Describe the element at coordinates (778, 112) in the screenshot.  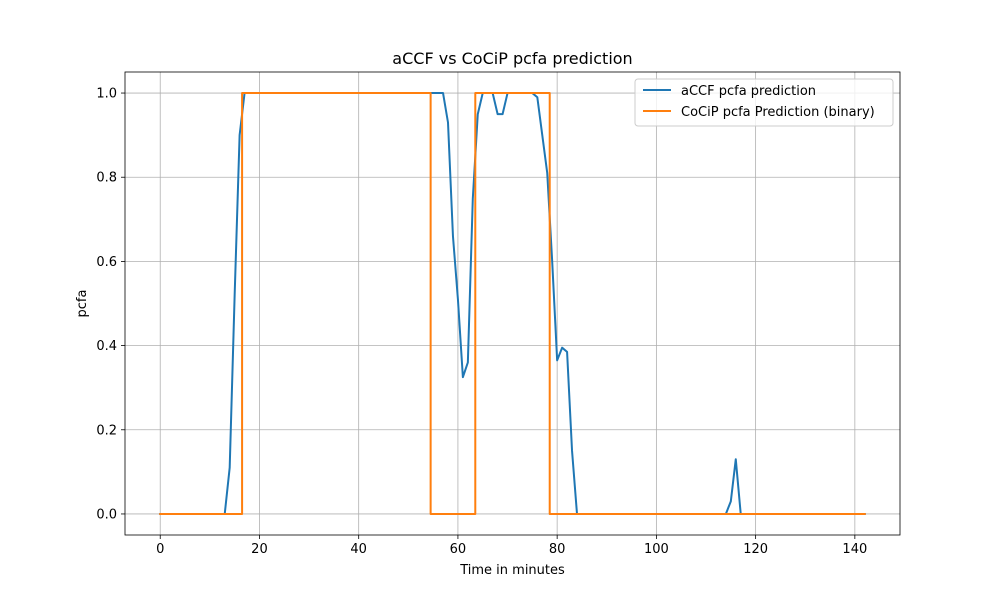
I see `legend-label-cocip: CoCiP pcfa Prediction (binary)` at that location.